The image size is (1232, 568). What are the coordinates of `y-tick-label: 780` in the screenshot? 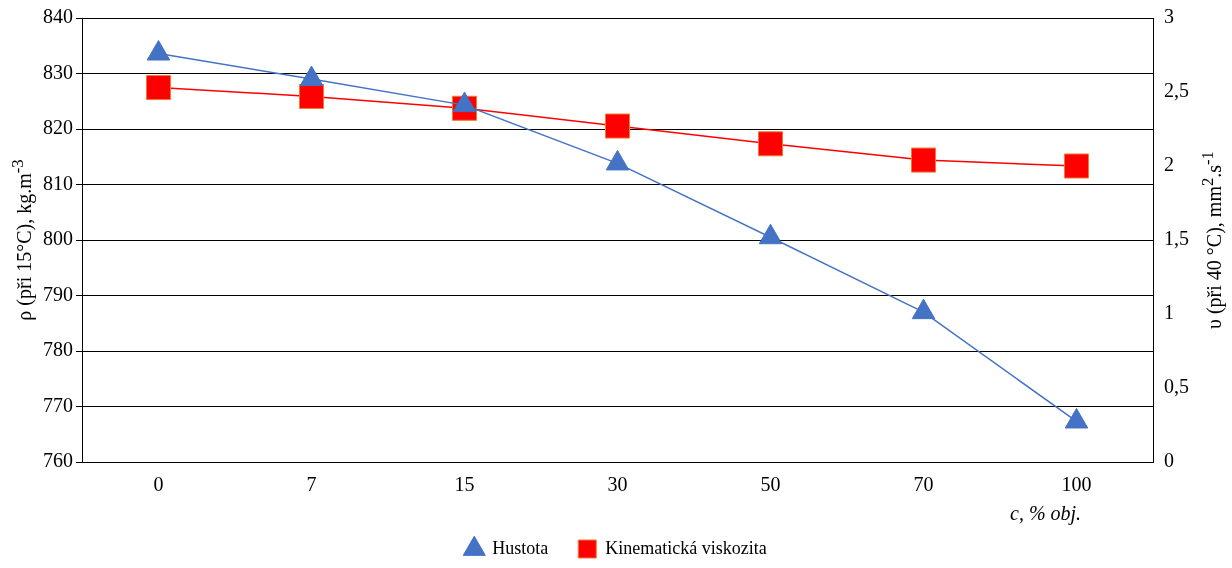 It's located at (58, 349).